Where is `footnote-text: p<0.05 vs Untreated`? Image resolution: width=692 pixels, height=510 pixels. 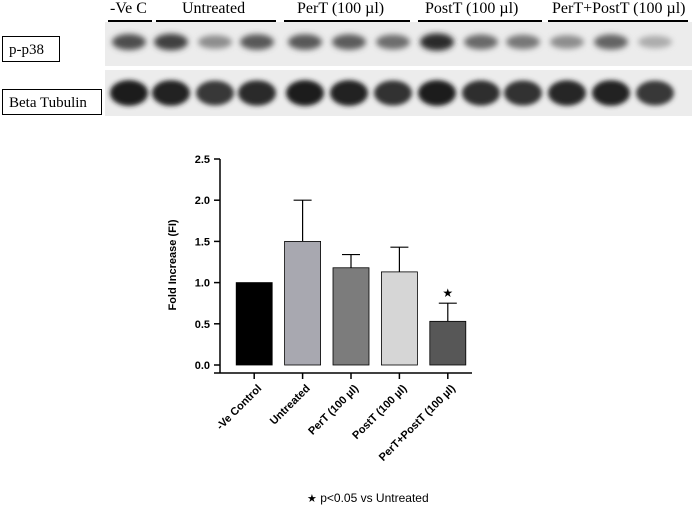
footnote-text: p<0.05 vs Untreated is located at coordinates (374, 498).